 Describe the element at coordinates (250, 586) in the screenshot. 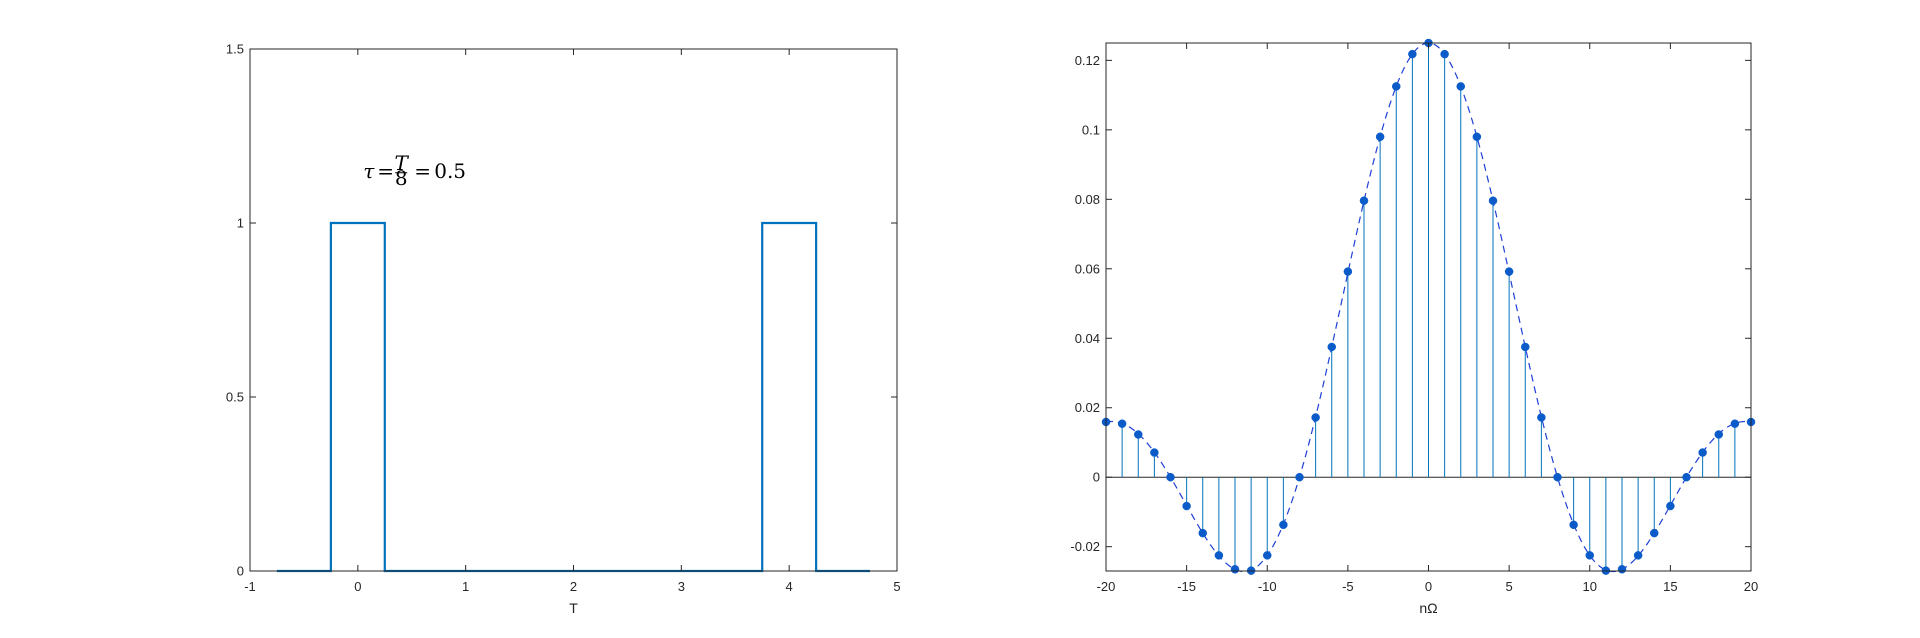

I see `x-tick-label: -1` at that location.